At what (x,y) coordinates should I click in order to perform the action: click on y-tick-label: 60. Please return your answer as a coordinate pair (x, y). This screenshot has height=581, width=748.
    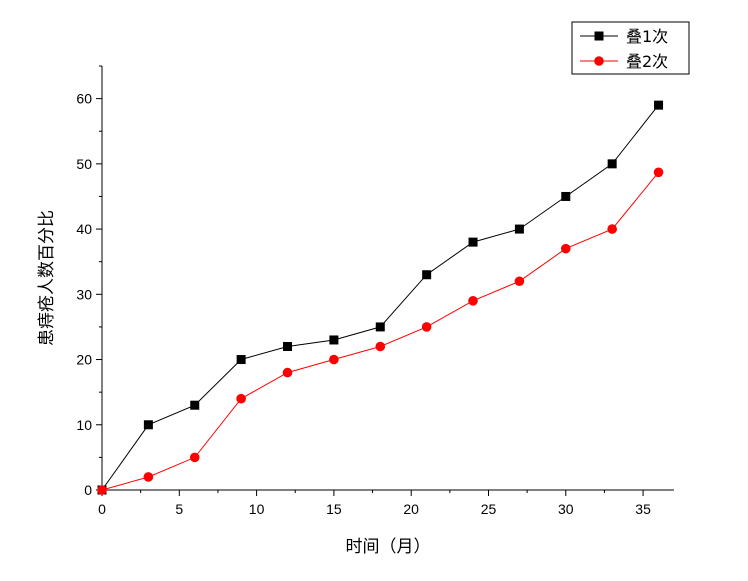
    Looking at the image, I should click on (84, 99).